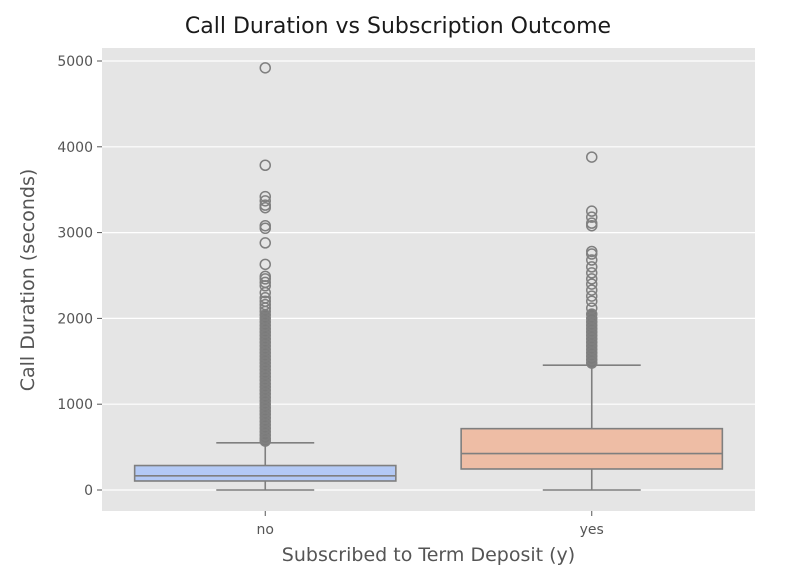 The width and height of the screenshot is (790, 584). Describe the element at coordinates (265, 473) in the screenshot. I see `box-no` at that location.